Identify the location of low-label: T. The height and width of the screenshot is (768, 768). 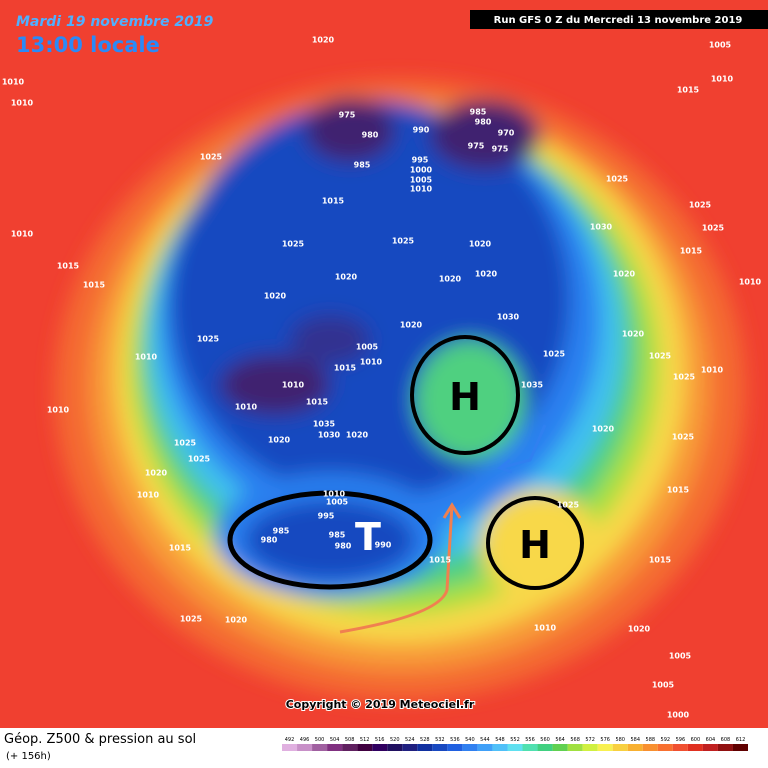
(368, 537).